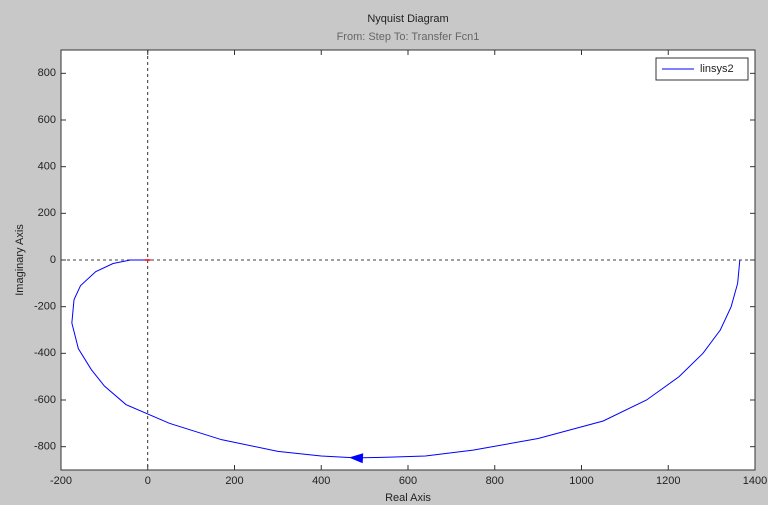 The width and height of the screenshot is (768, 505). What do you see at coordinates (234, 481) in the screenshot?
I see `x-tick-label: 200` at bounding box center [234, 481].